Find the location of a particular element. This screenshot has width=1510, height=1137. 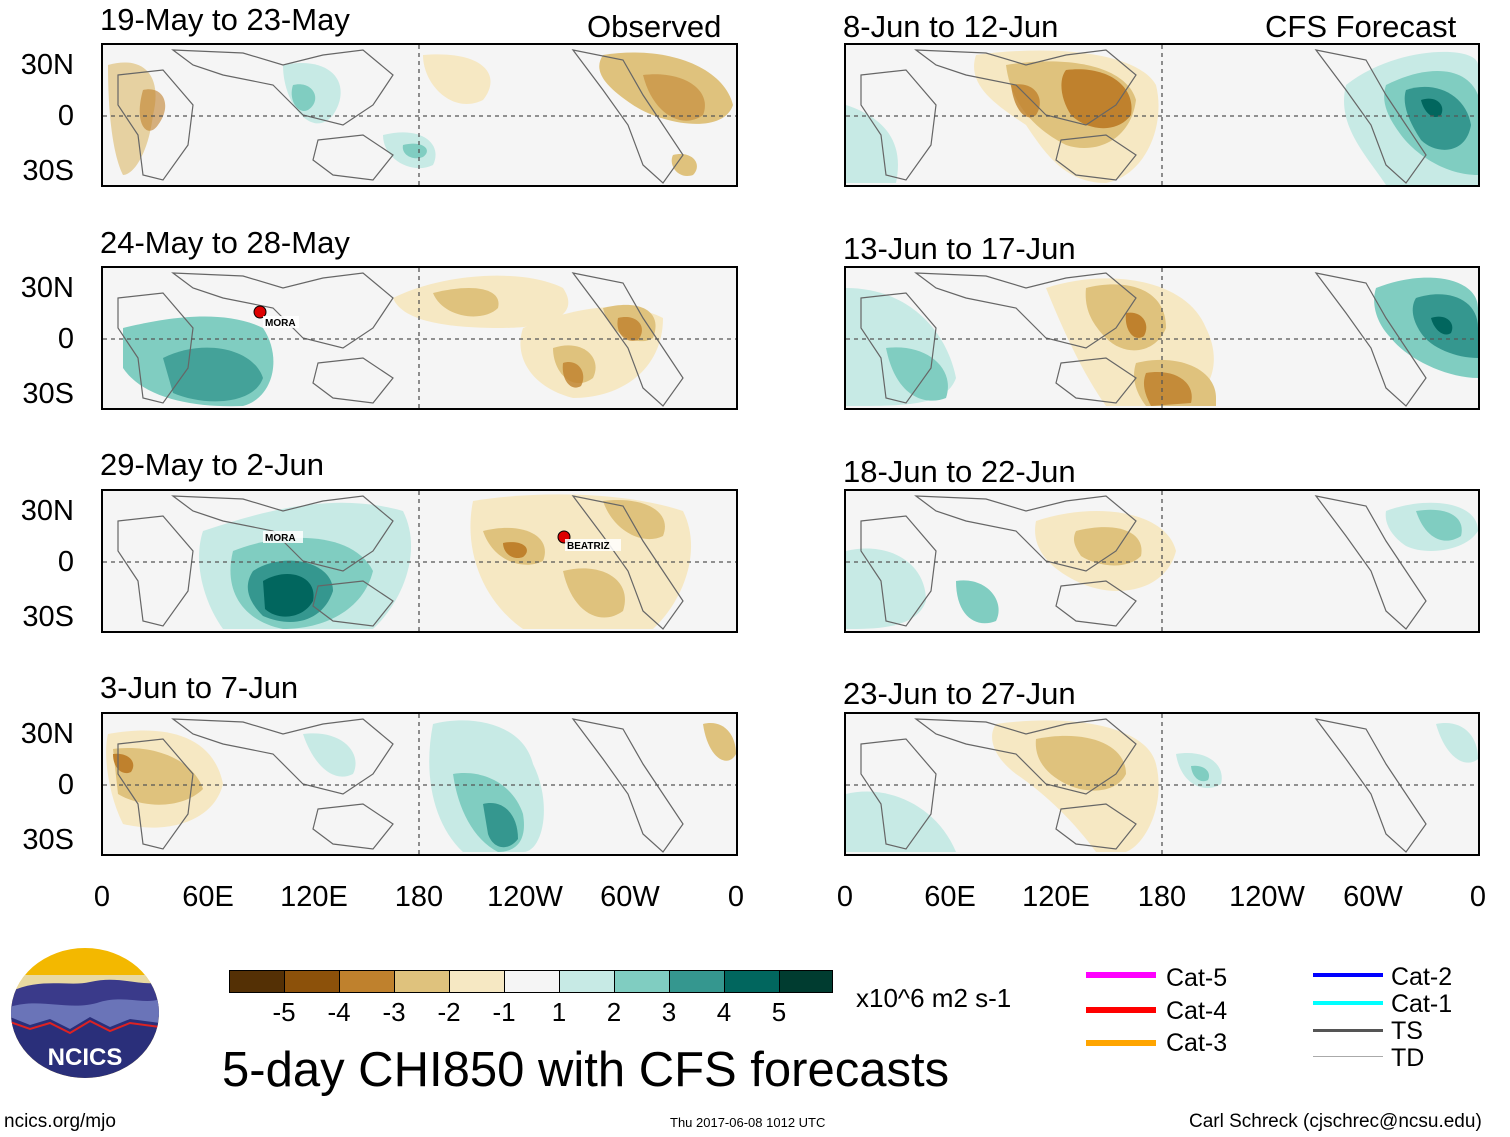

colorbar-label: 4 is located at coordinates (724, 1012).